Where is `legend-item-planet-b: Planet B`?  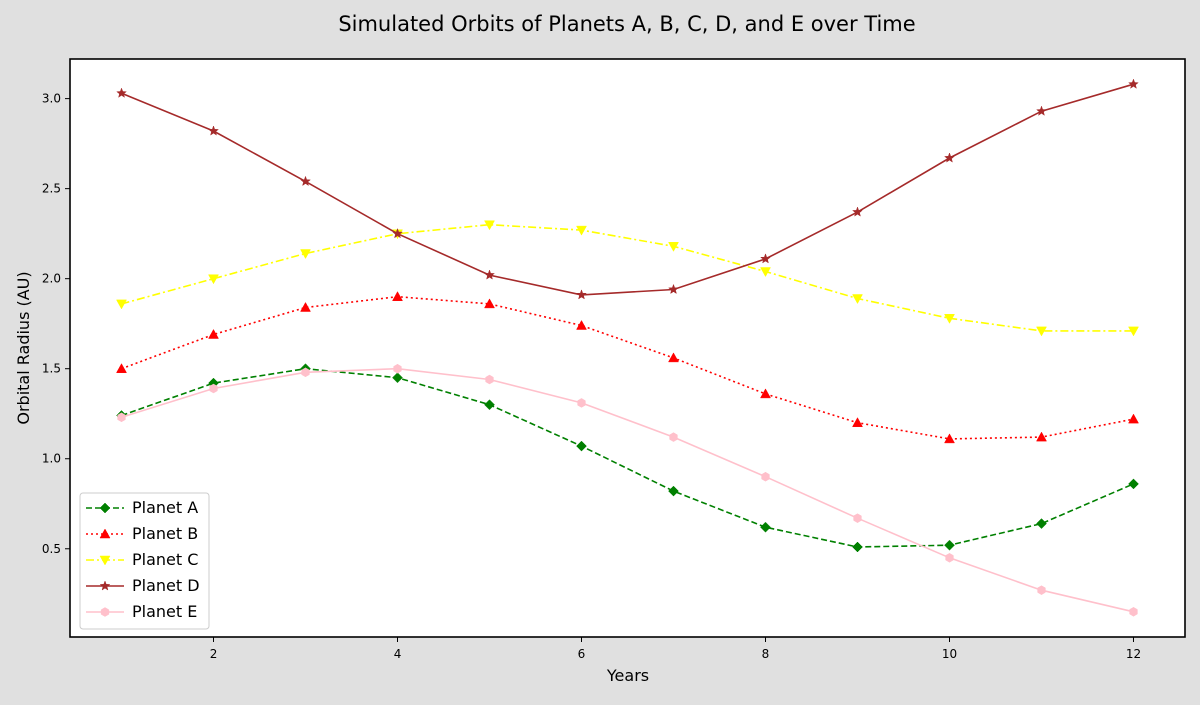 legend-item-planet-b: Planet B is located at coordinates (142, 533).